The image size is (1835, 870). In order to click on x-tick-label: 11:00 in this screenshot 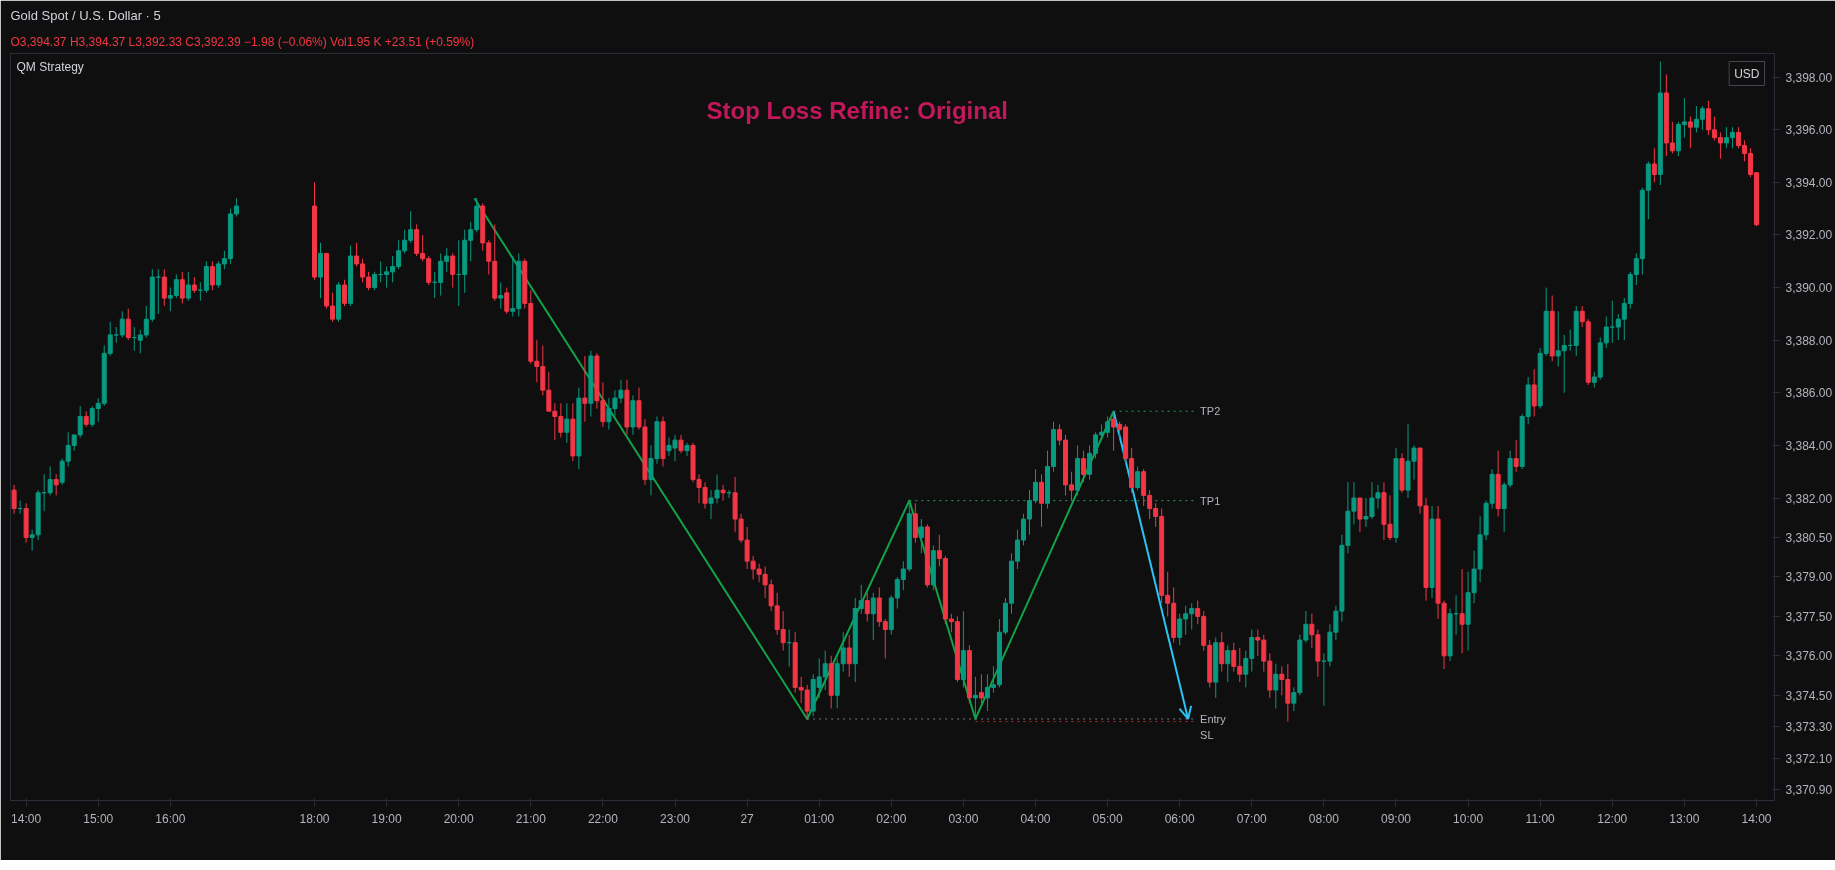, I will do `click(1540, 818)`.